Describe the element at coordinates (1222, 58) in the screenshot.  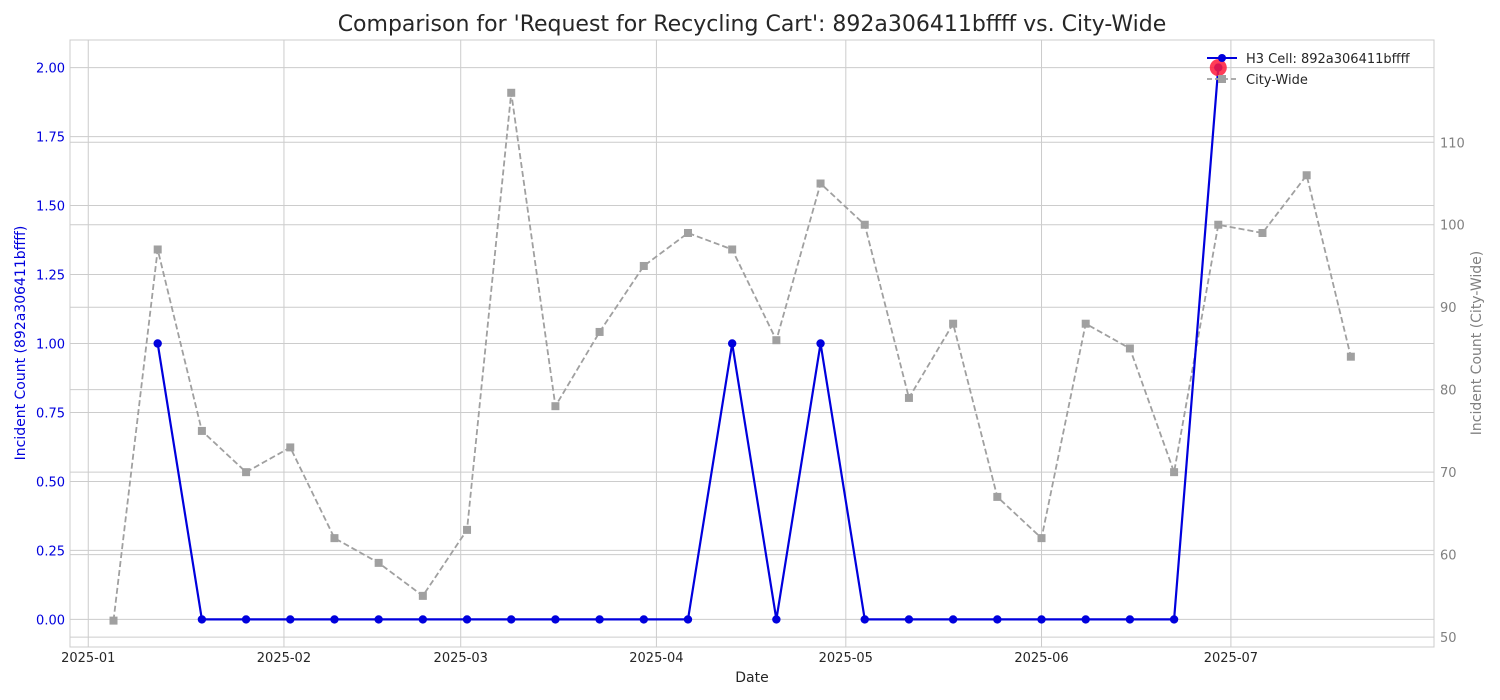
I see `legend-h3-marker` at that location.